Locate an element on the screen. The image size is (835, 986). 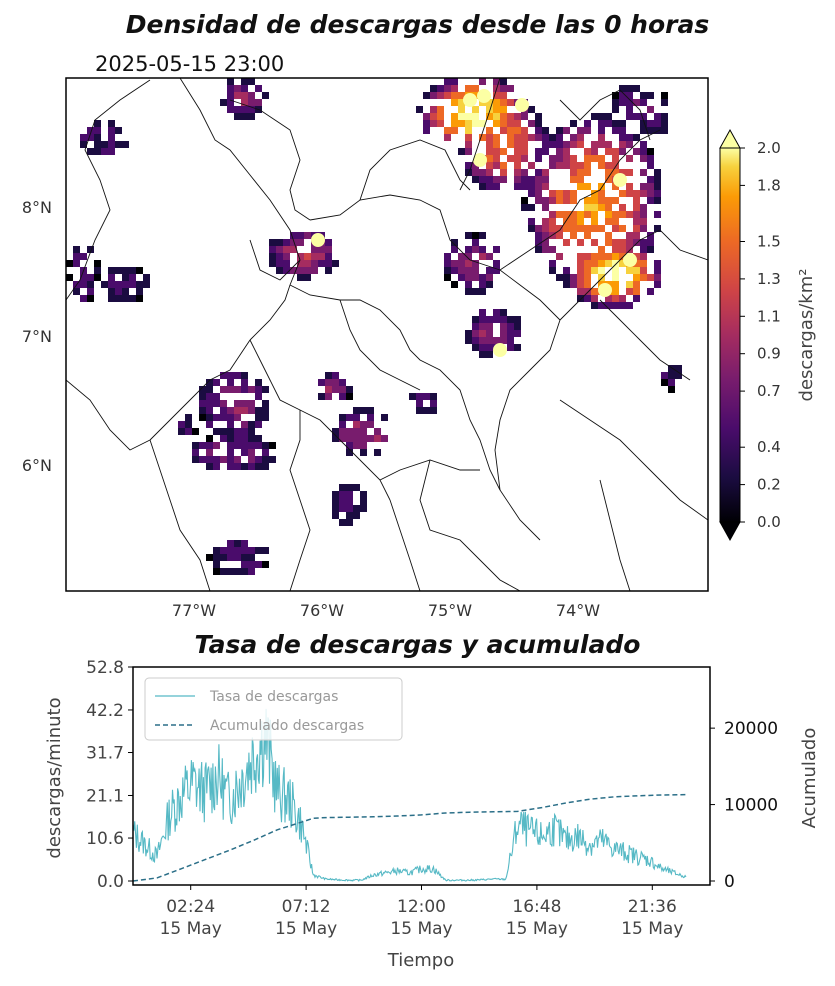
hotspot is located at coordinates (620, 180).